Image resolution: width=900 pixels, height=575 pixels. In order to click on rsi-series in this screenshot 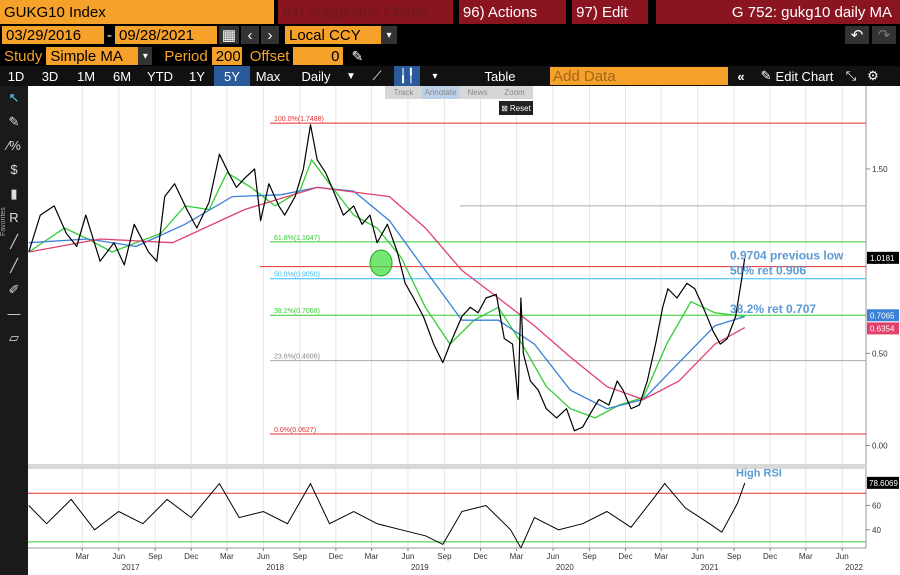, I will do `click(387, 516)`.